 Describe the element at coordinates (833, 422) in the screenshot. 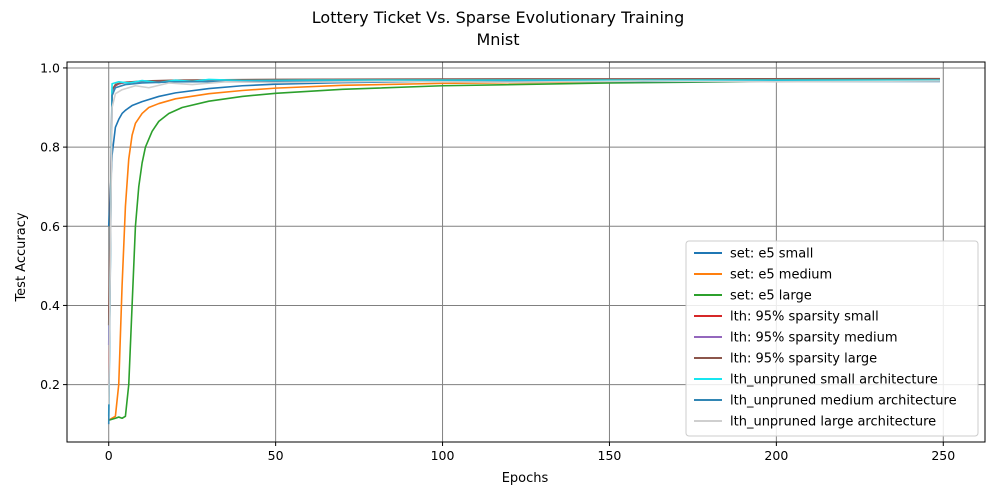

I see `legend-label: lth_unpruned large architecture` at that location.